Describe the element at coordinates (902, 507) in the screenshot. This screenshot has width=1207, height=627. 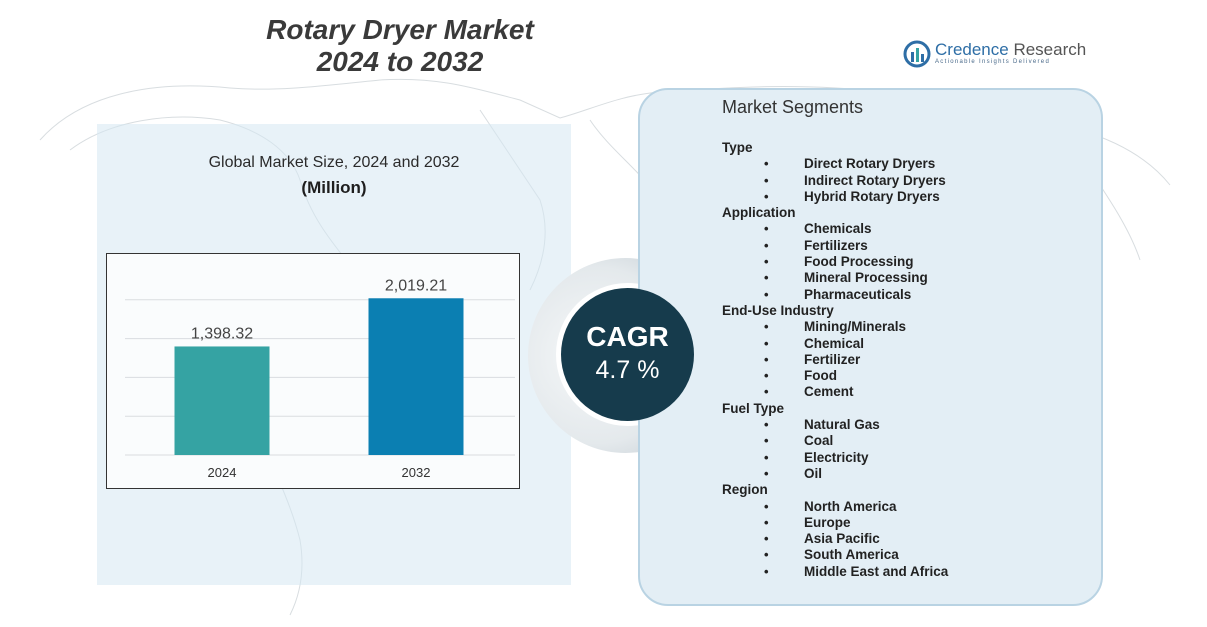
I see `segment-item: • North America` at that location.